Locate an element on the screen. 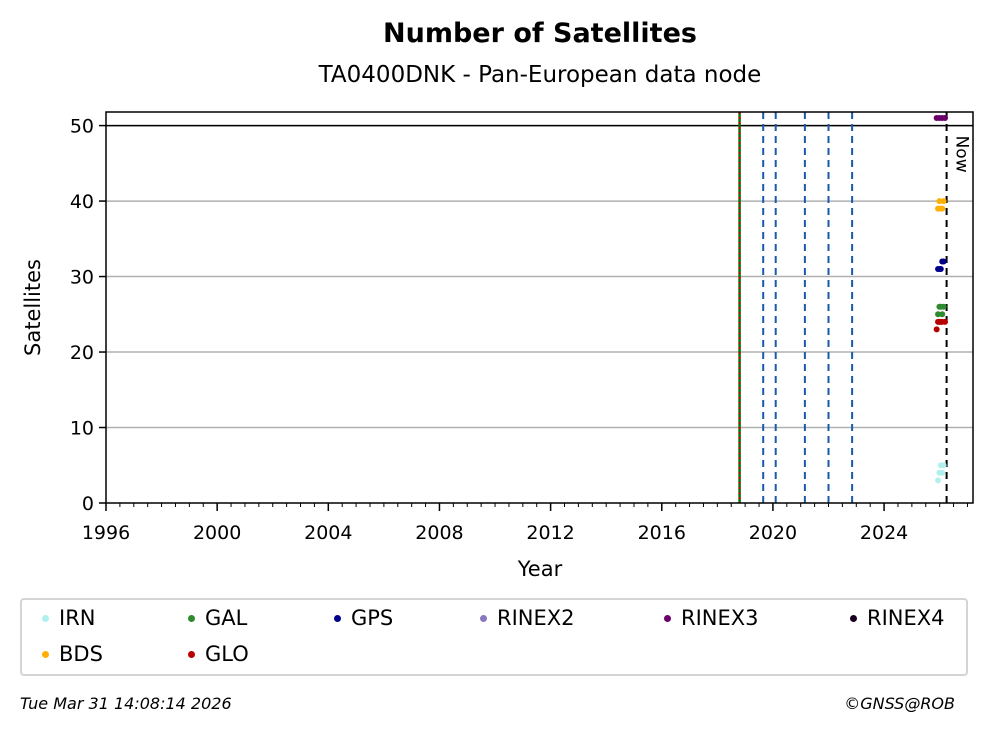  y-tick-label: 0 is located at coordinates (88, 504).